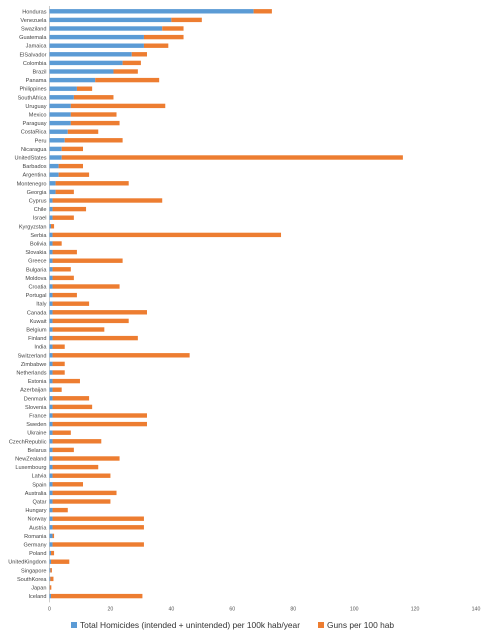 This screenshot has height=640, width=488. Describe the element at coordinates (41, 141) in the screenshot. I see `category-label: Peru` at that location.